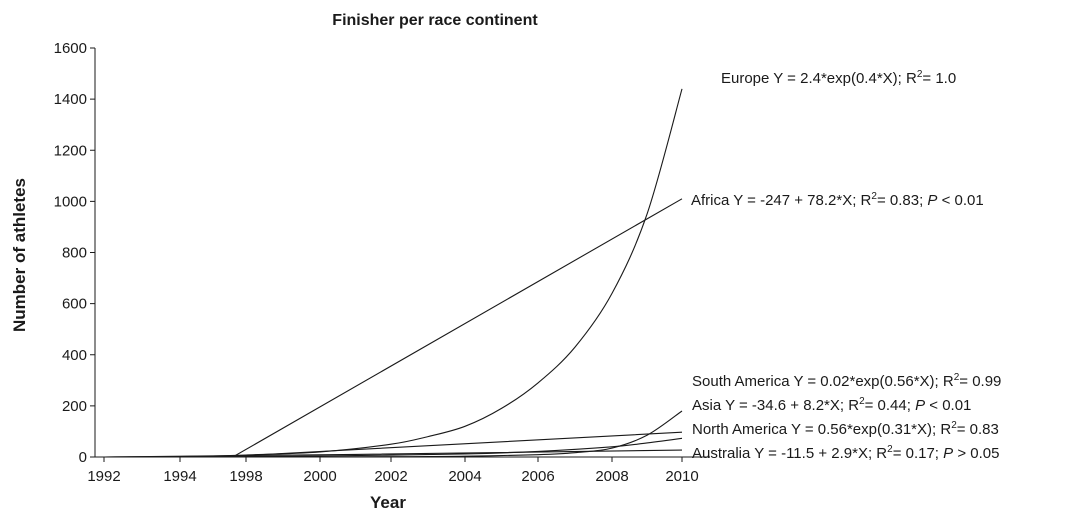 The width and height of the screenshot is (1083, 516). What do you see at coordinates (74, 406) in the screenshot?
I see `y-tick-label: 200` at bounding box center [74, 406].